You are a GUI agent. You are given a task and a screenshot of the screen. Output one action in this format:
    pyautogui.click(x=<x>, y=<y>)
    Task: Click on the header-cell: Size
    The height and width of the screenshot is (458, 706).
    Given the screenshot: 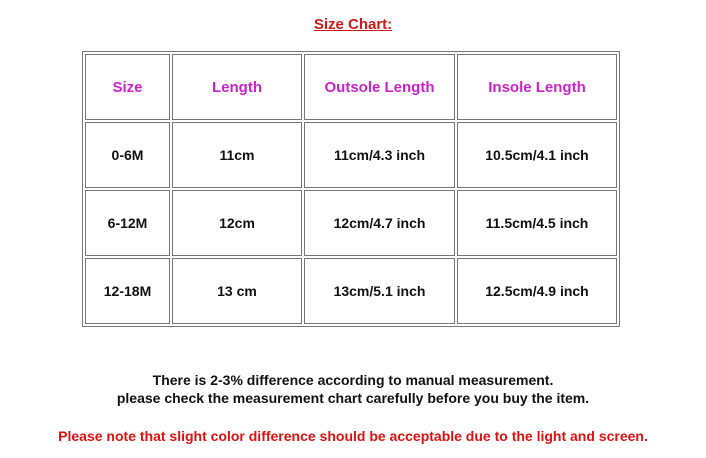 What is the action you would take?
    pyautogui.click(x=127, y=87)
    